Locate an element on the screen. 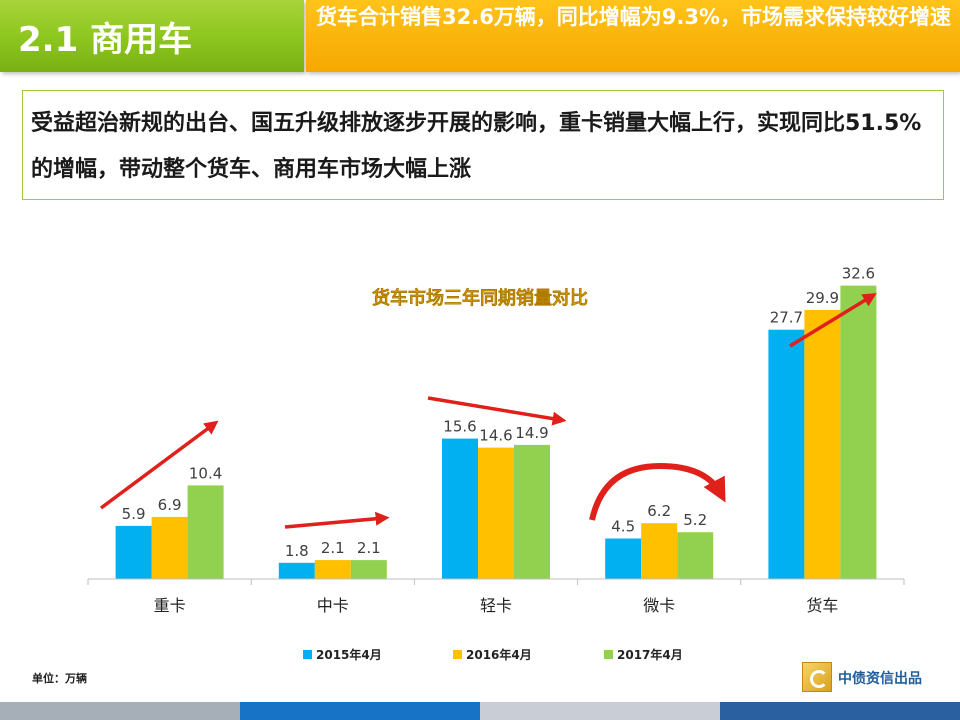 The image size is (960, 720). category-tick-label: 中卡 is located at coordinates (333, 605).